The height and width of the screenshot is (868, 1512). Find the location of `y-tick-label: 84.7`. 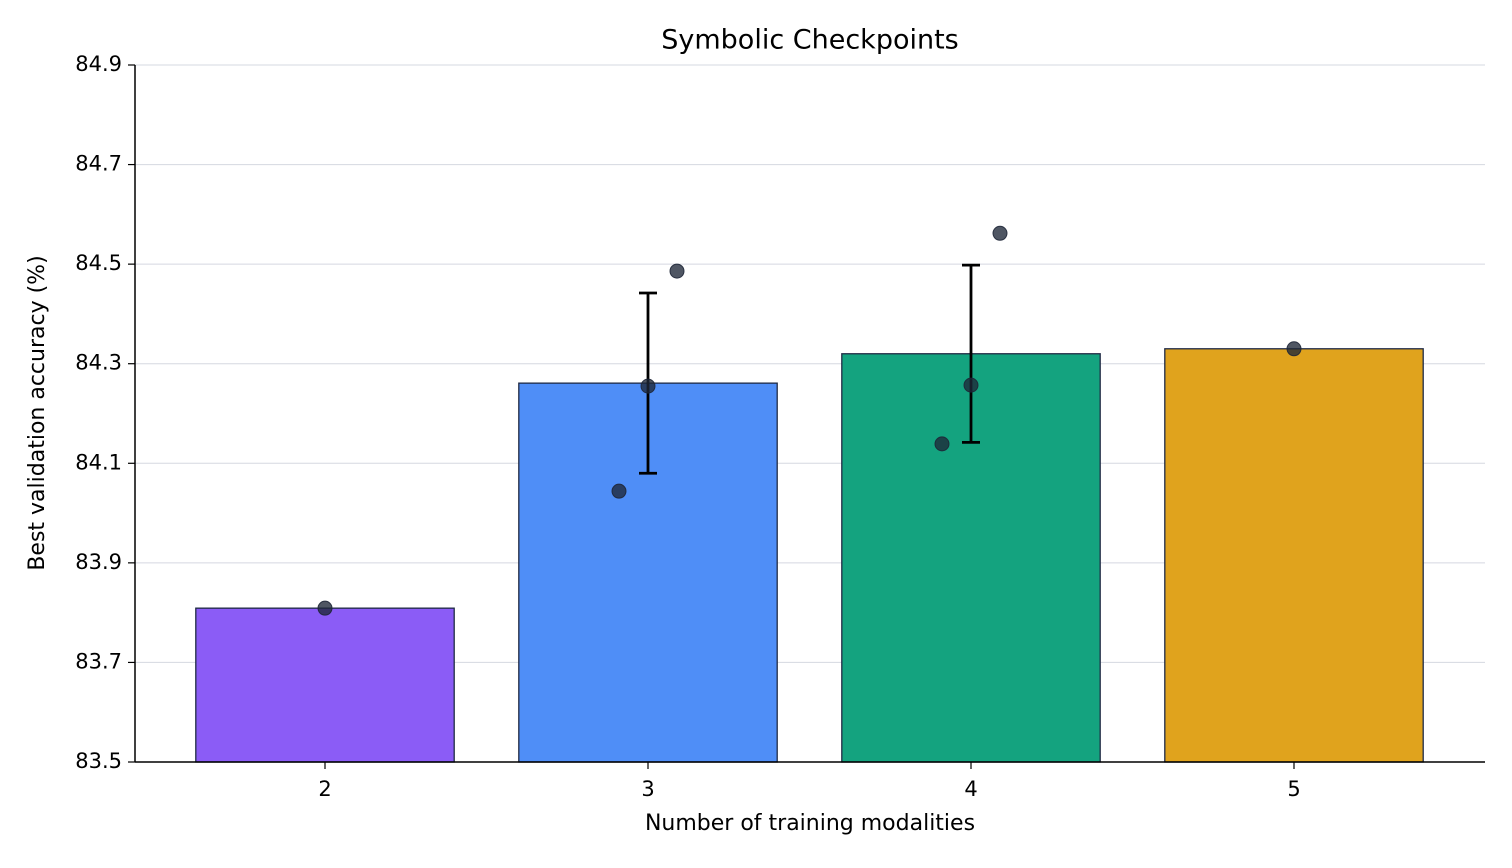

y-tick-label: 84.7 is located at coordinates (98, 164).